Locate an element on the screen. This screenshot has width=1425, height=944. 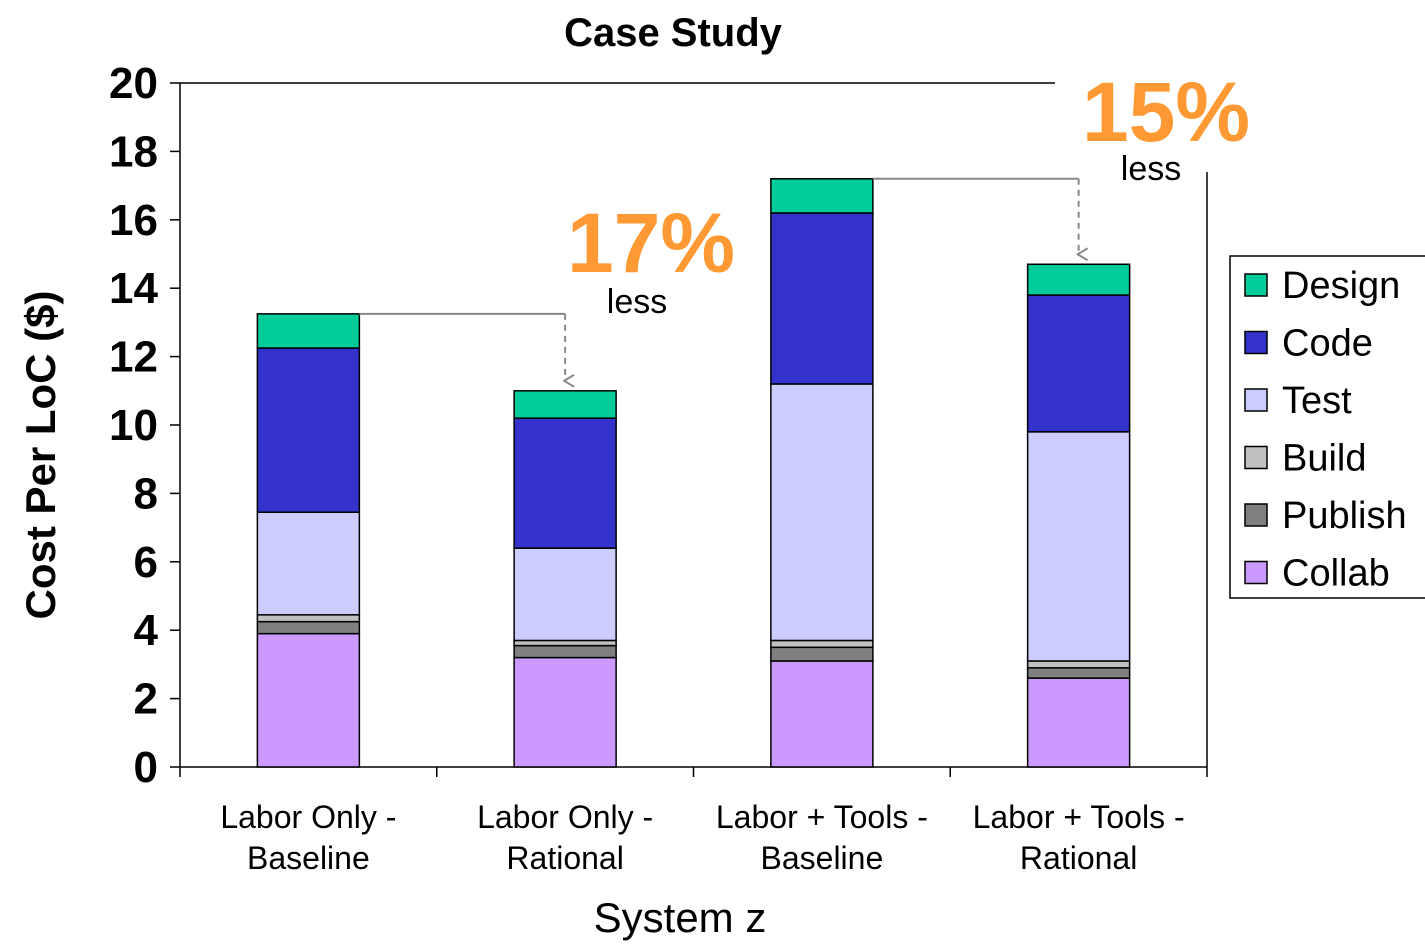
y-tick-label: 12 is located at coordinates (133, 357).